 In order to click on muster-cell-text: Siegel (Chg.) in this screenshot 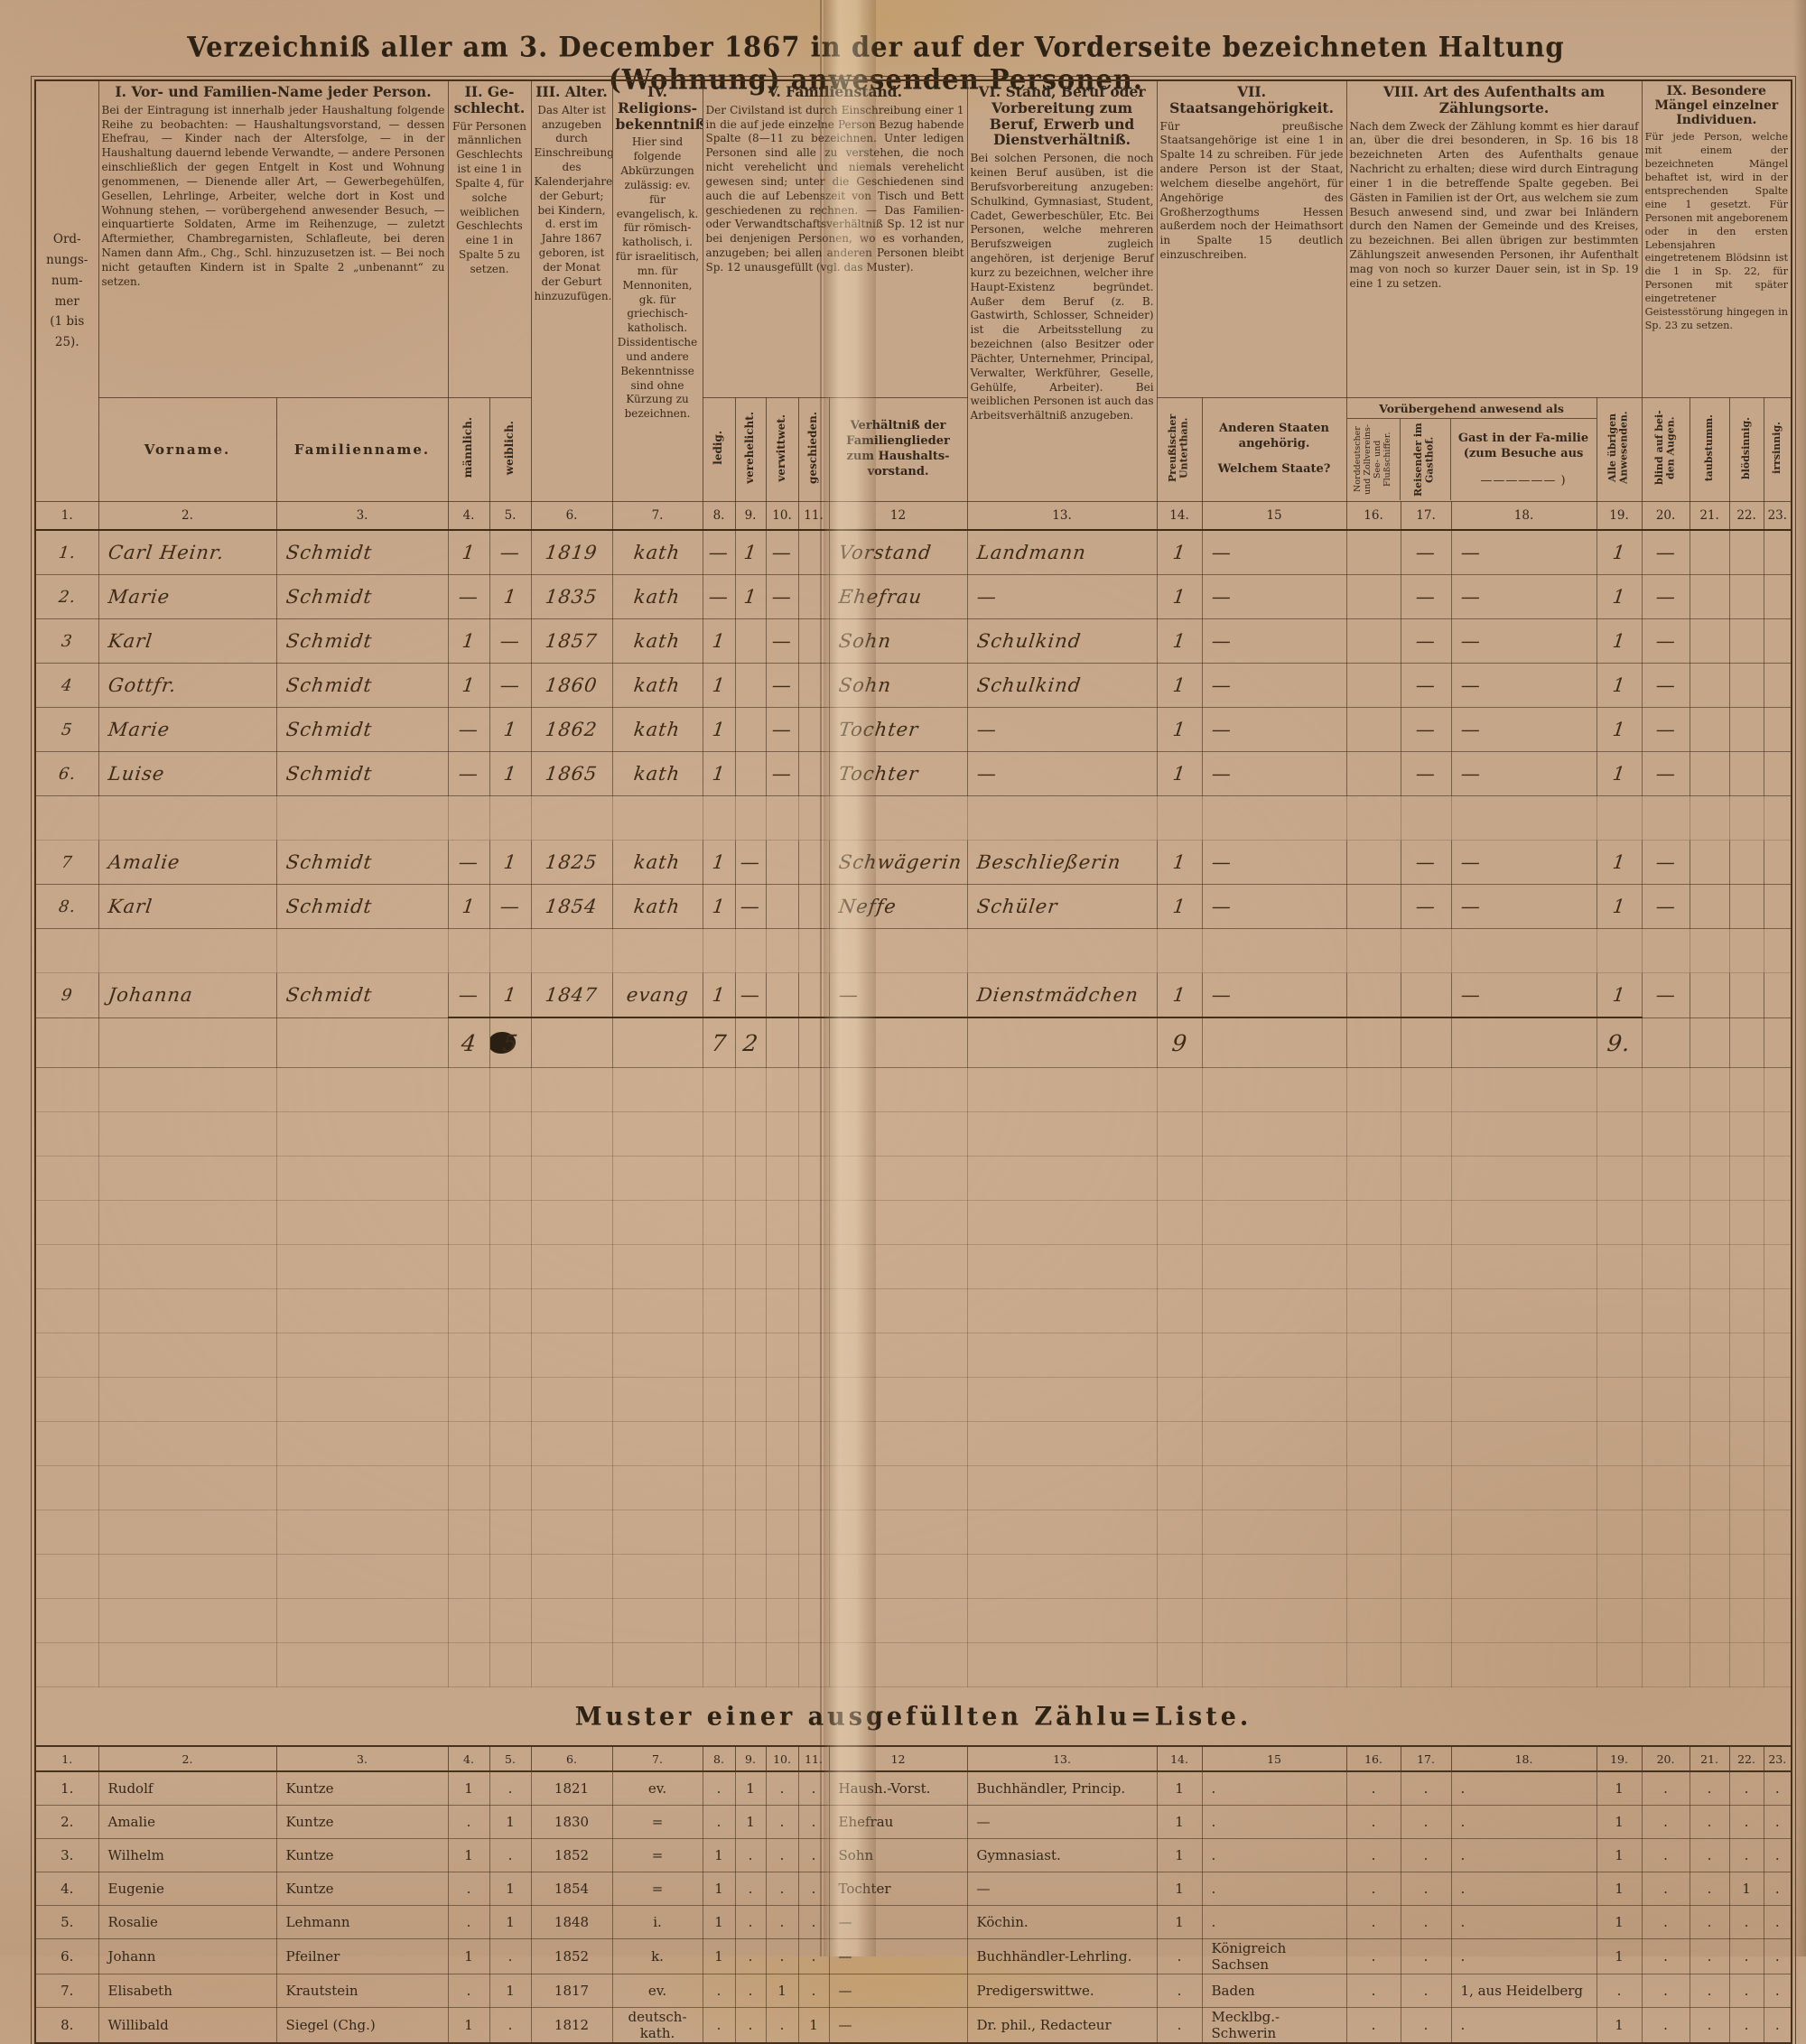, I will do `click(330, 2025)`.